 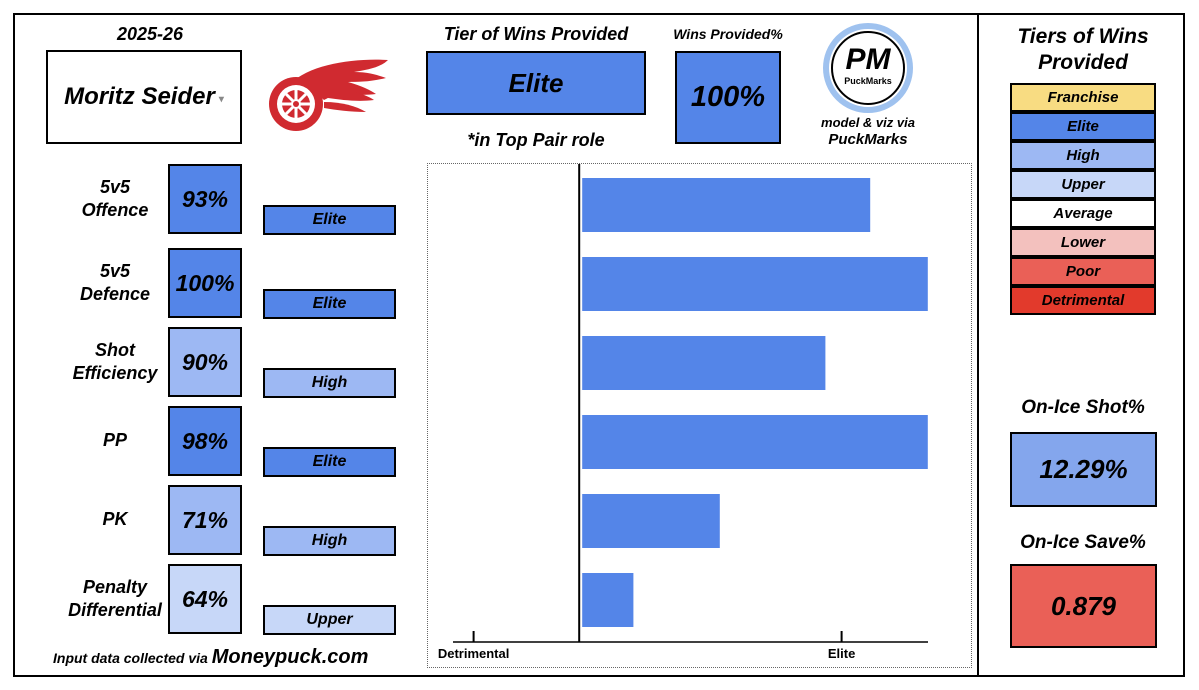 What do you see at coordinates (1083, 155) in the screenshot?
I see `legend-tier-high: High` at bounding box center [1083, 155].